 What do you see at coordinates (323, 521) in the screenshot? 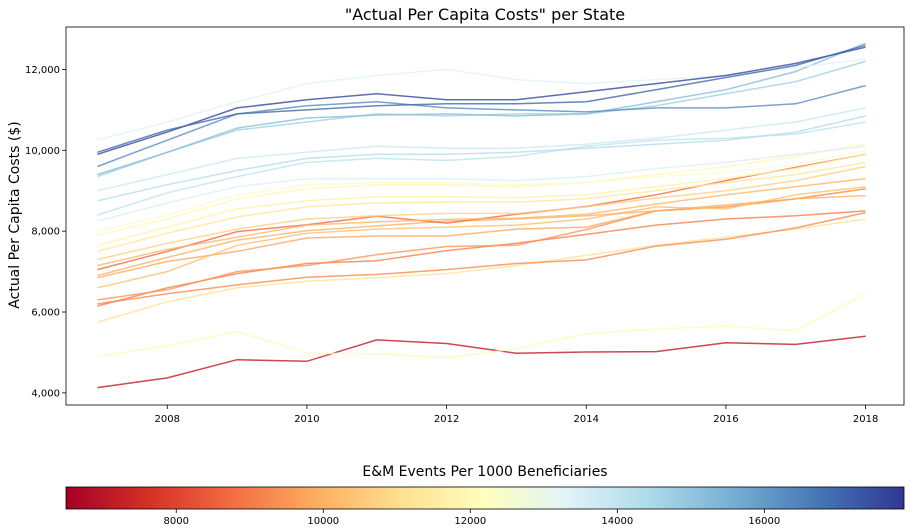
I see `colorbar-tick-label: 10000` at bounding box center [323, 521].